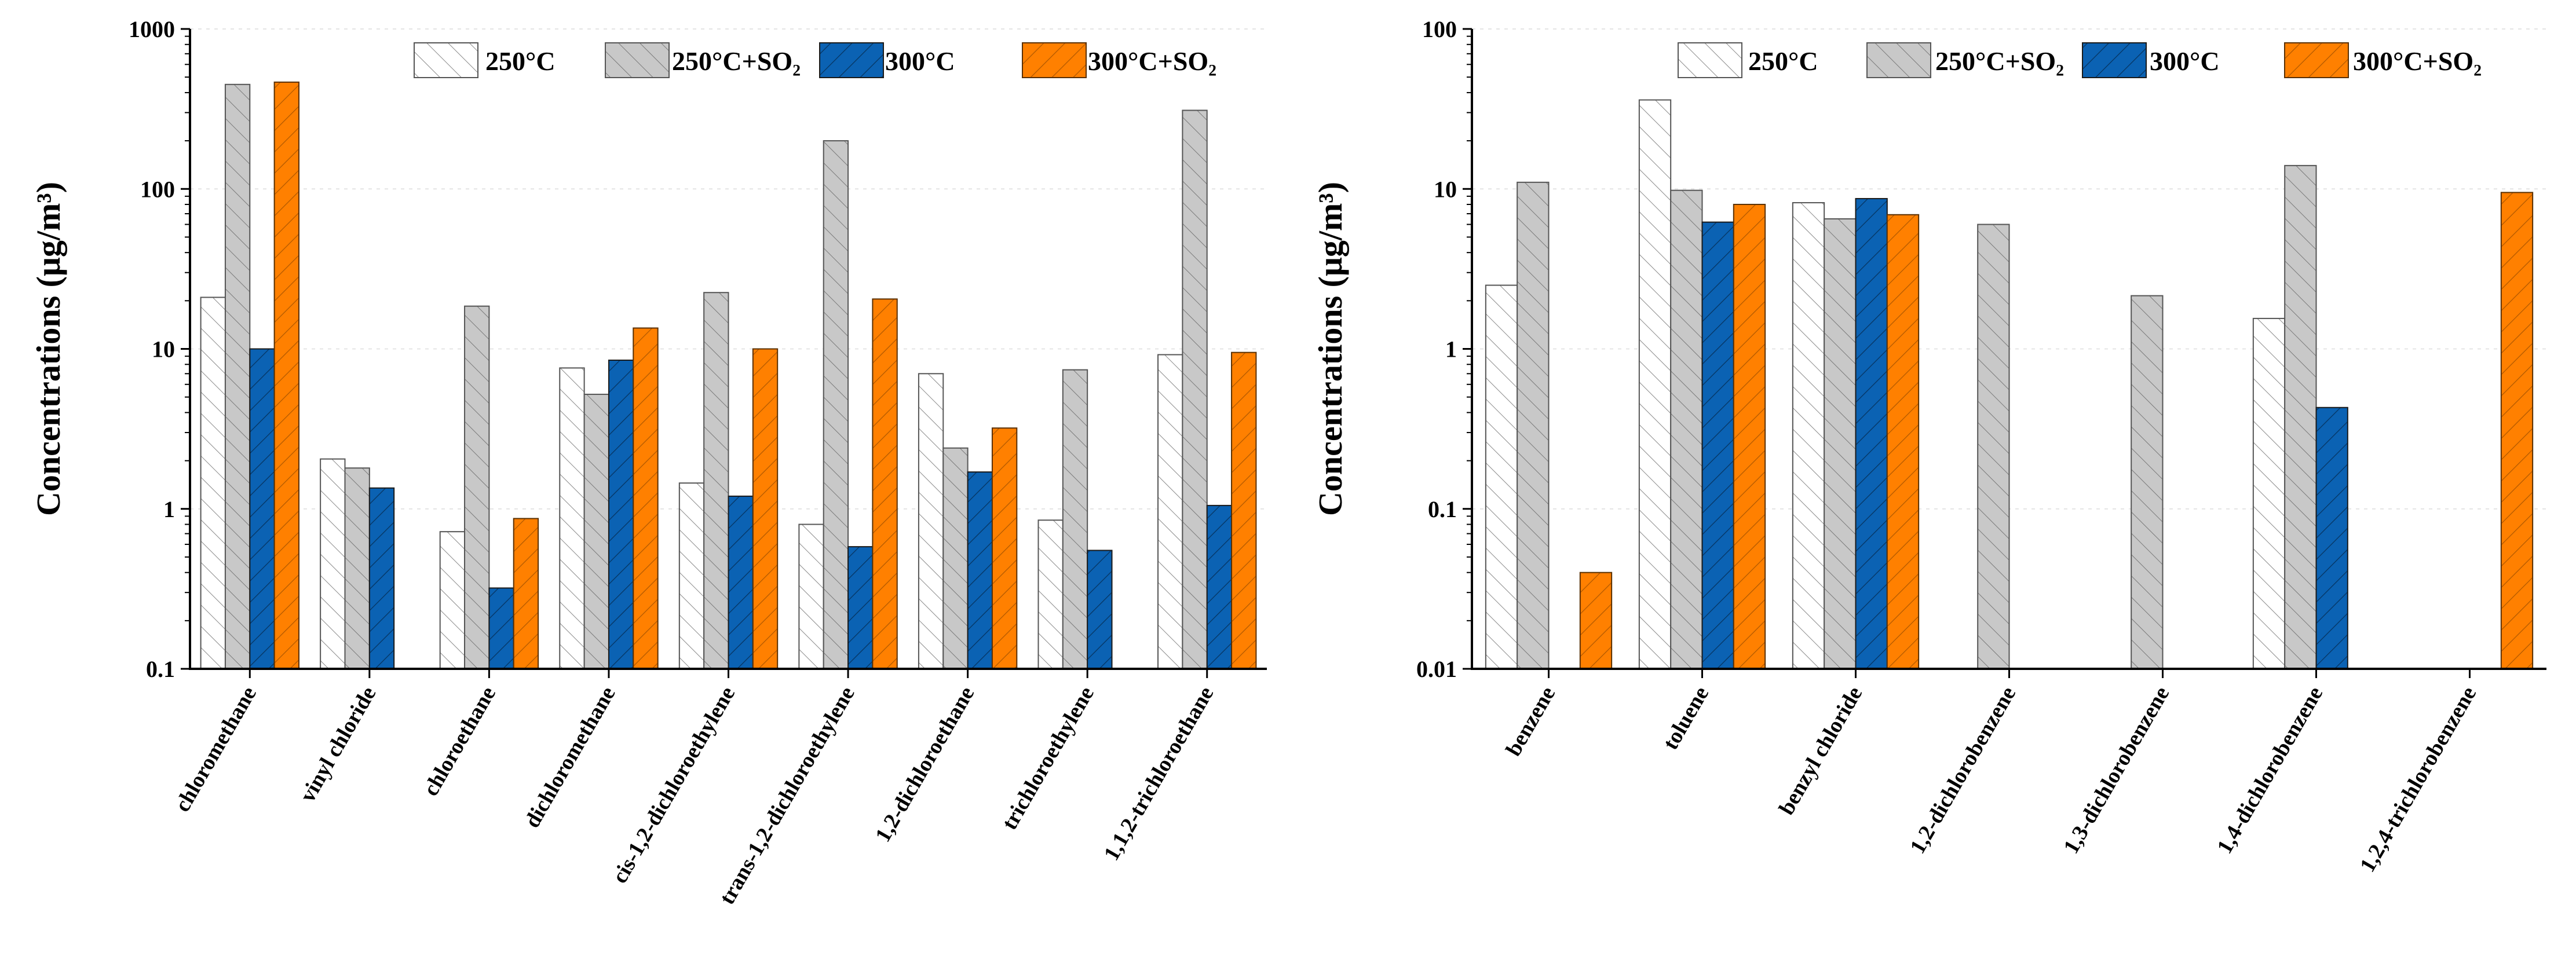 Image resolution: width=2576 pixels, height=963 pixels. Describe the element at coordinates (2116, 770) in the screenshot. I see `x-tick-label: 1,3-dichlorobenzene` at that location.